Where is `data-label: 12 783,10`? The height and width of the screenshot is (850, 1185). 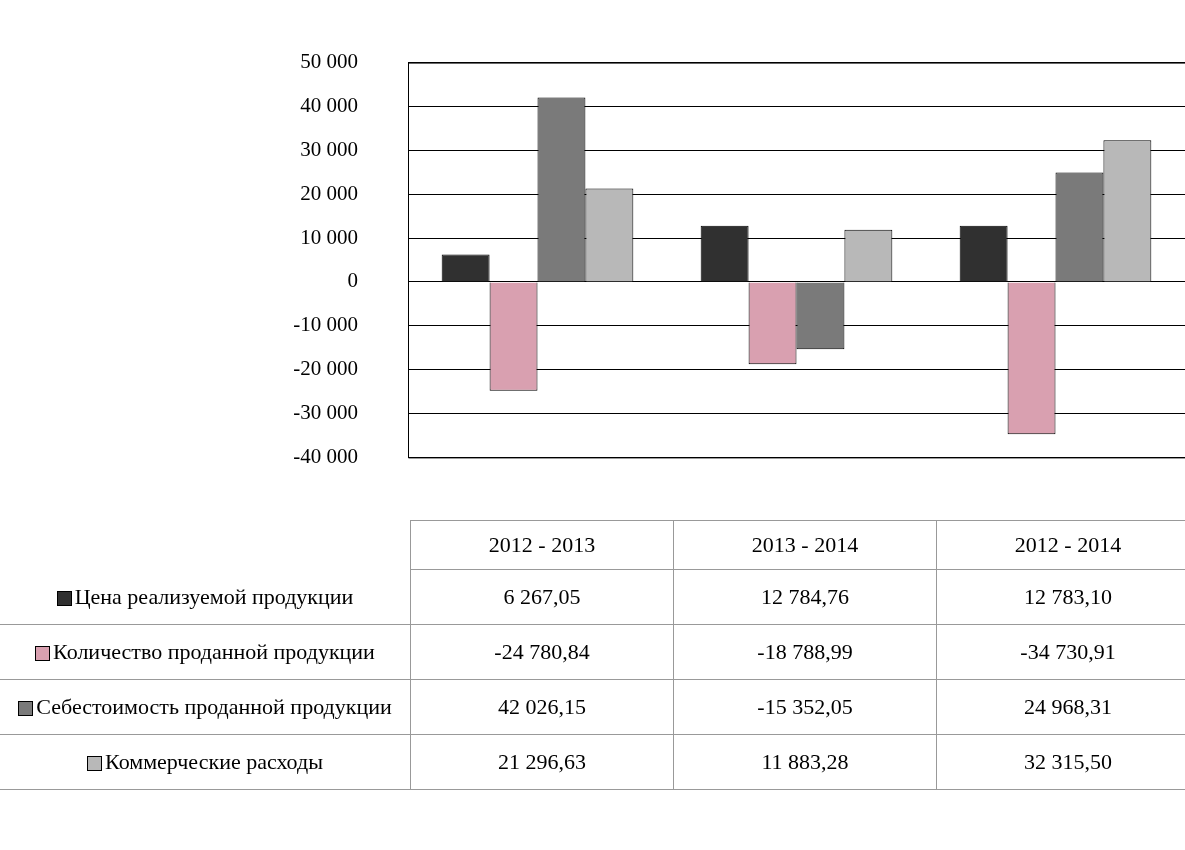 data-label: 12 783,10 is located at coordinates (1060, 597).